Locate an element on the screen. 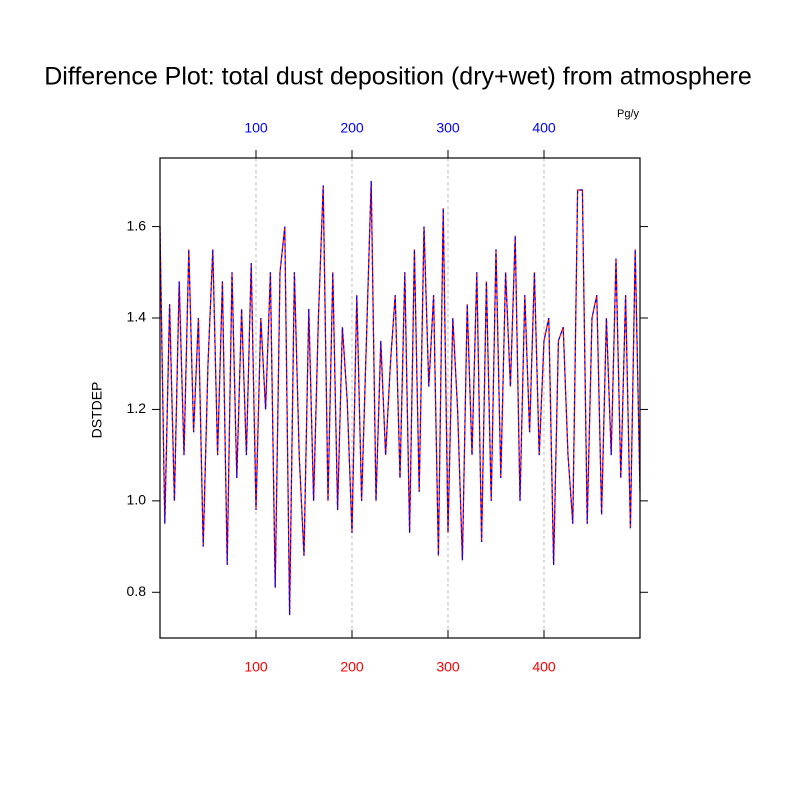  y-tick-label: 1.4 is located at coordinates (137, 317).